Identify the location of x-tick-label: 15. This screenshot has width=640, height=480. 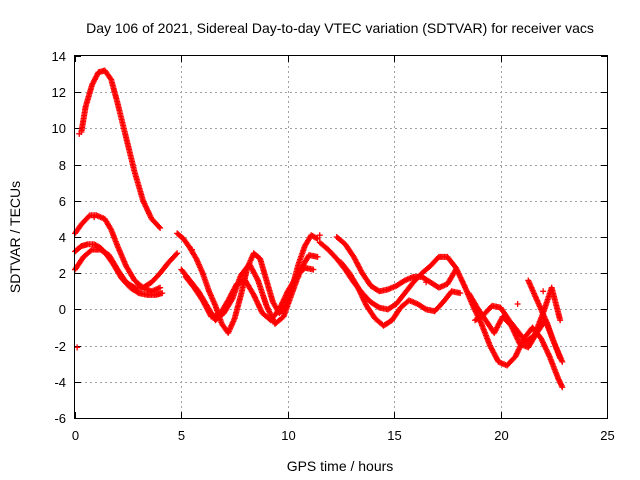
(394, 435).